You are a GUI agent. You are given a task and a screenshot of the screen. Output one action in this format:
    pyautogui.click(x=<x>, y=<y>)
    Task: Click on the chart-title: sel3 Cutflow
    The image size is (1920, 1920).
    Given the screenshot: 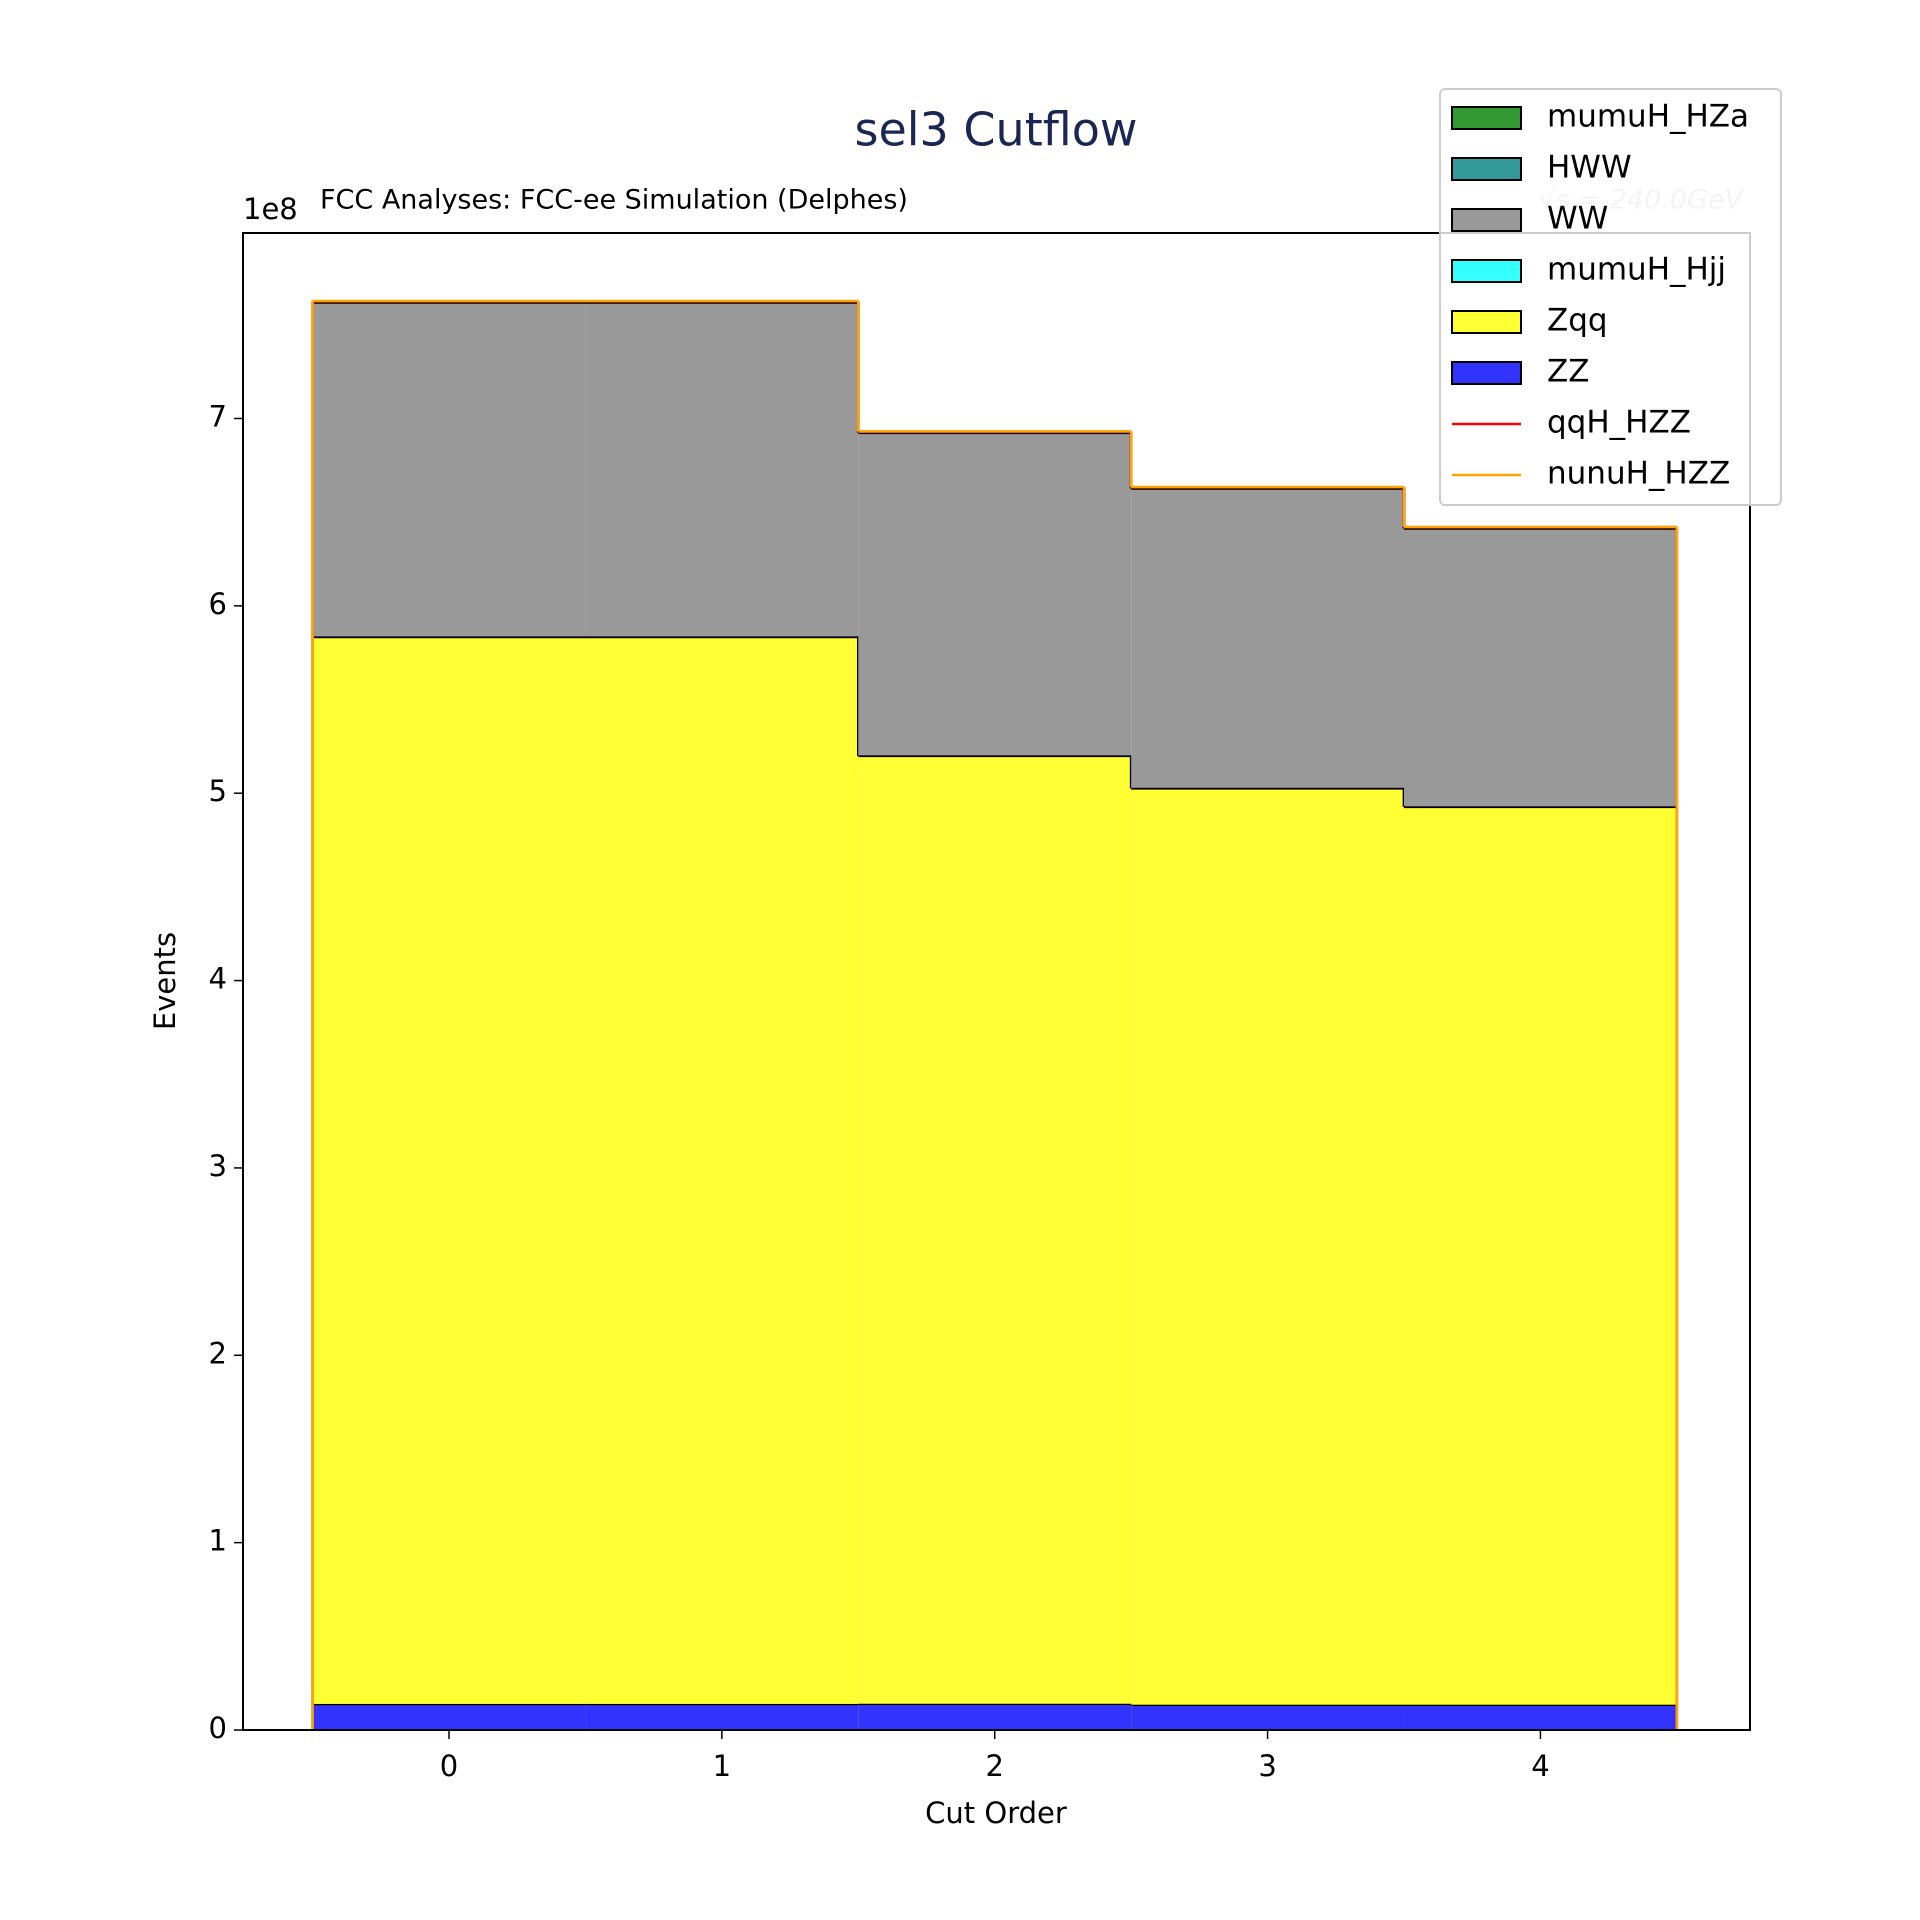 What is the action you would take?
    pyautogui.click(x=996, y=130)
    